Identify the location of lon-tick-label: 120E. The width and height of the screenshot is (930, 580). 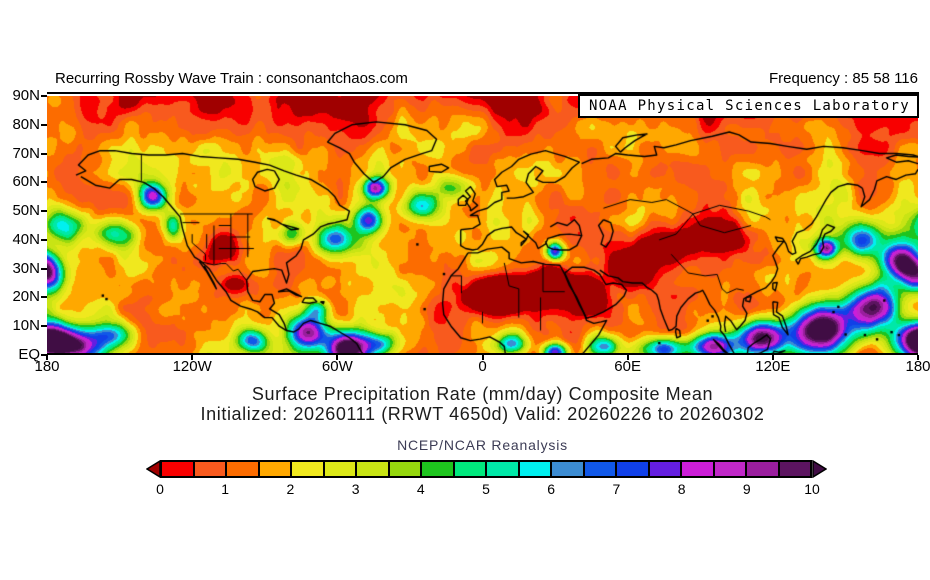
(773, 366).